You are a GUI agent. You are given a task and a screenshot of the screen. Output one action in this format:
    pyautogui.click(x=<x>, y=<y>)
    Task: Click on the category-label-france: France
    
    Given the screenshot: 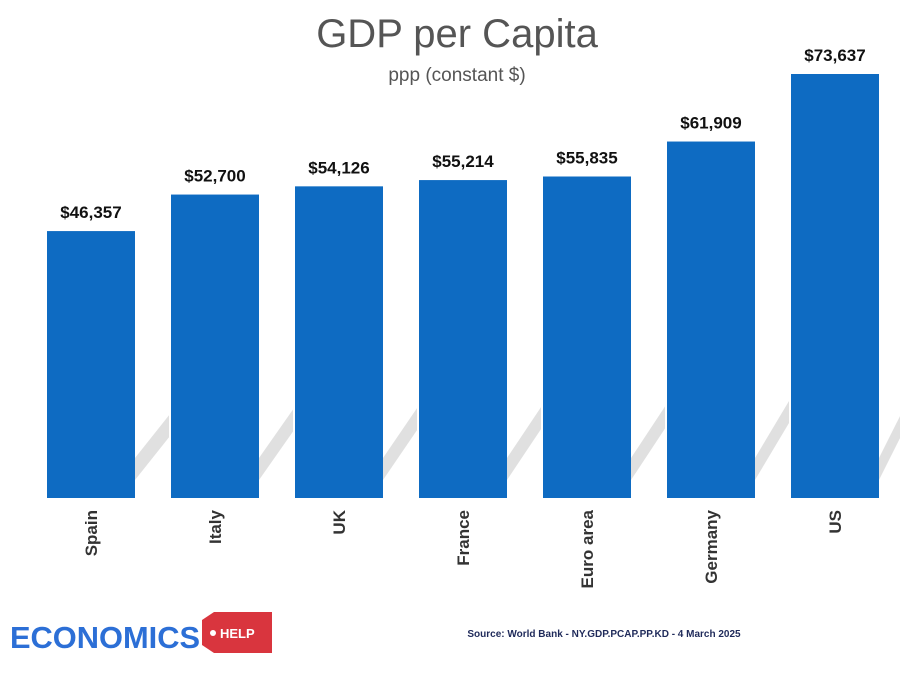 What is the action you would take?
    pyautogui.click(x=463, y=538)
    